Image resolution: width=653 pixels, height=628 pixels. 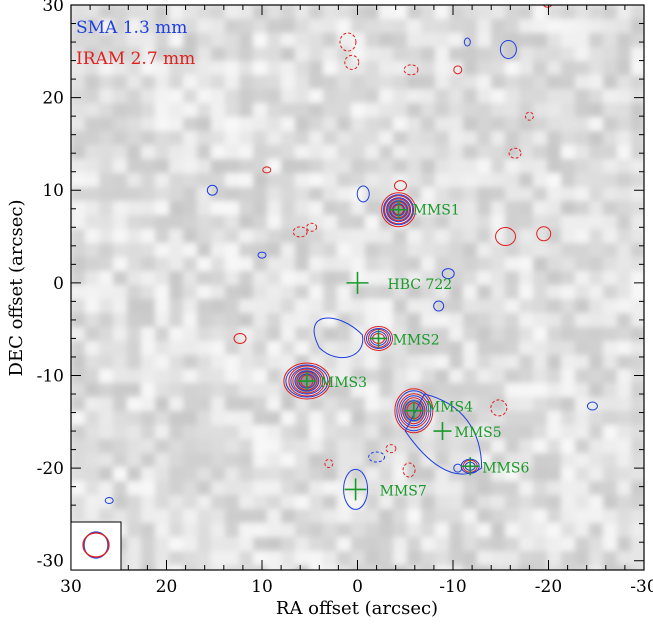 I want to click on beam-ellipse-sma, so click(x=96, y=545).